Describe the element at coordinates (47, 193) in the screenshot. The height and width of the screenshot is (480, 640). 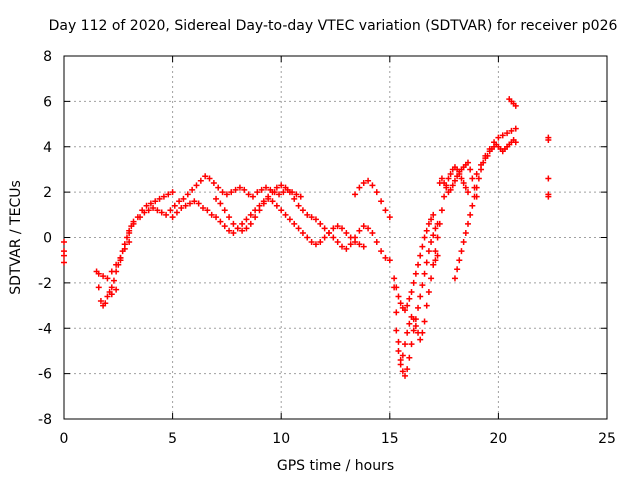
I see `y-tick-label: 2` at that location.